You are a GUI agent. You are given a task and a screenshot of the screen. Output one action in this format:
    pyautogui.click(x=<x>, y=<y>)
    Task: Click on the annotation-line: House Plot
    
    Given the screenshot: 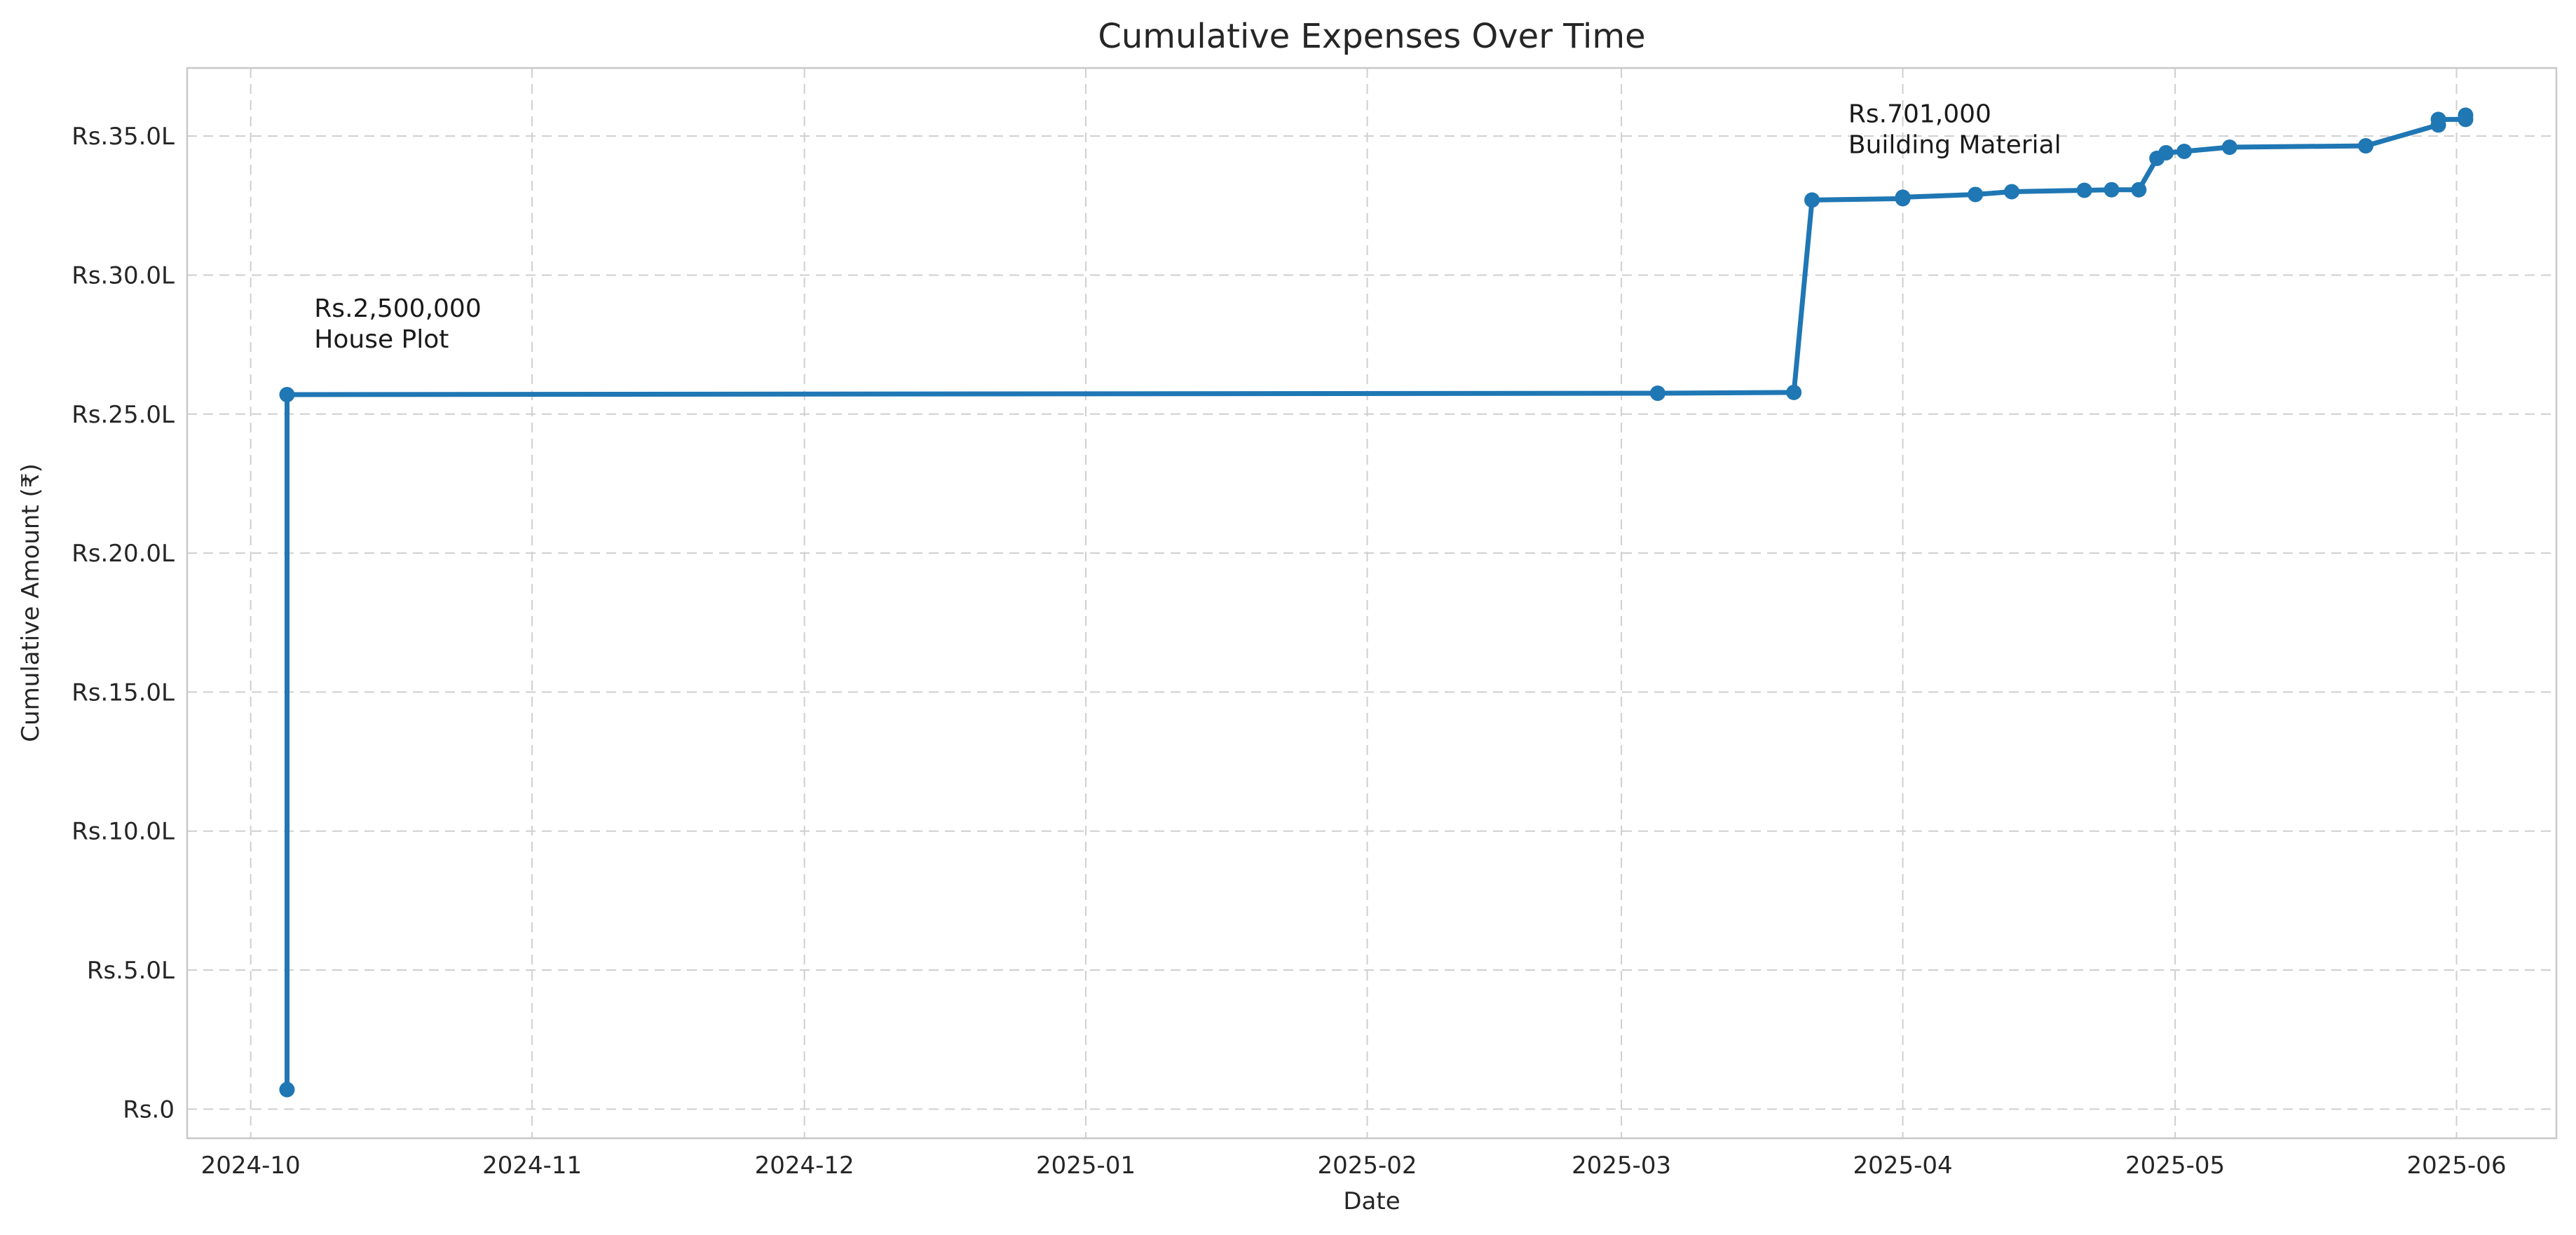 What is the action you would take?
    pyautogui.click(x=382, y=340)
    